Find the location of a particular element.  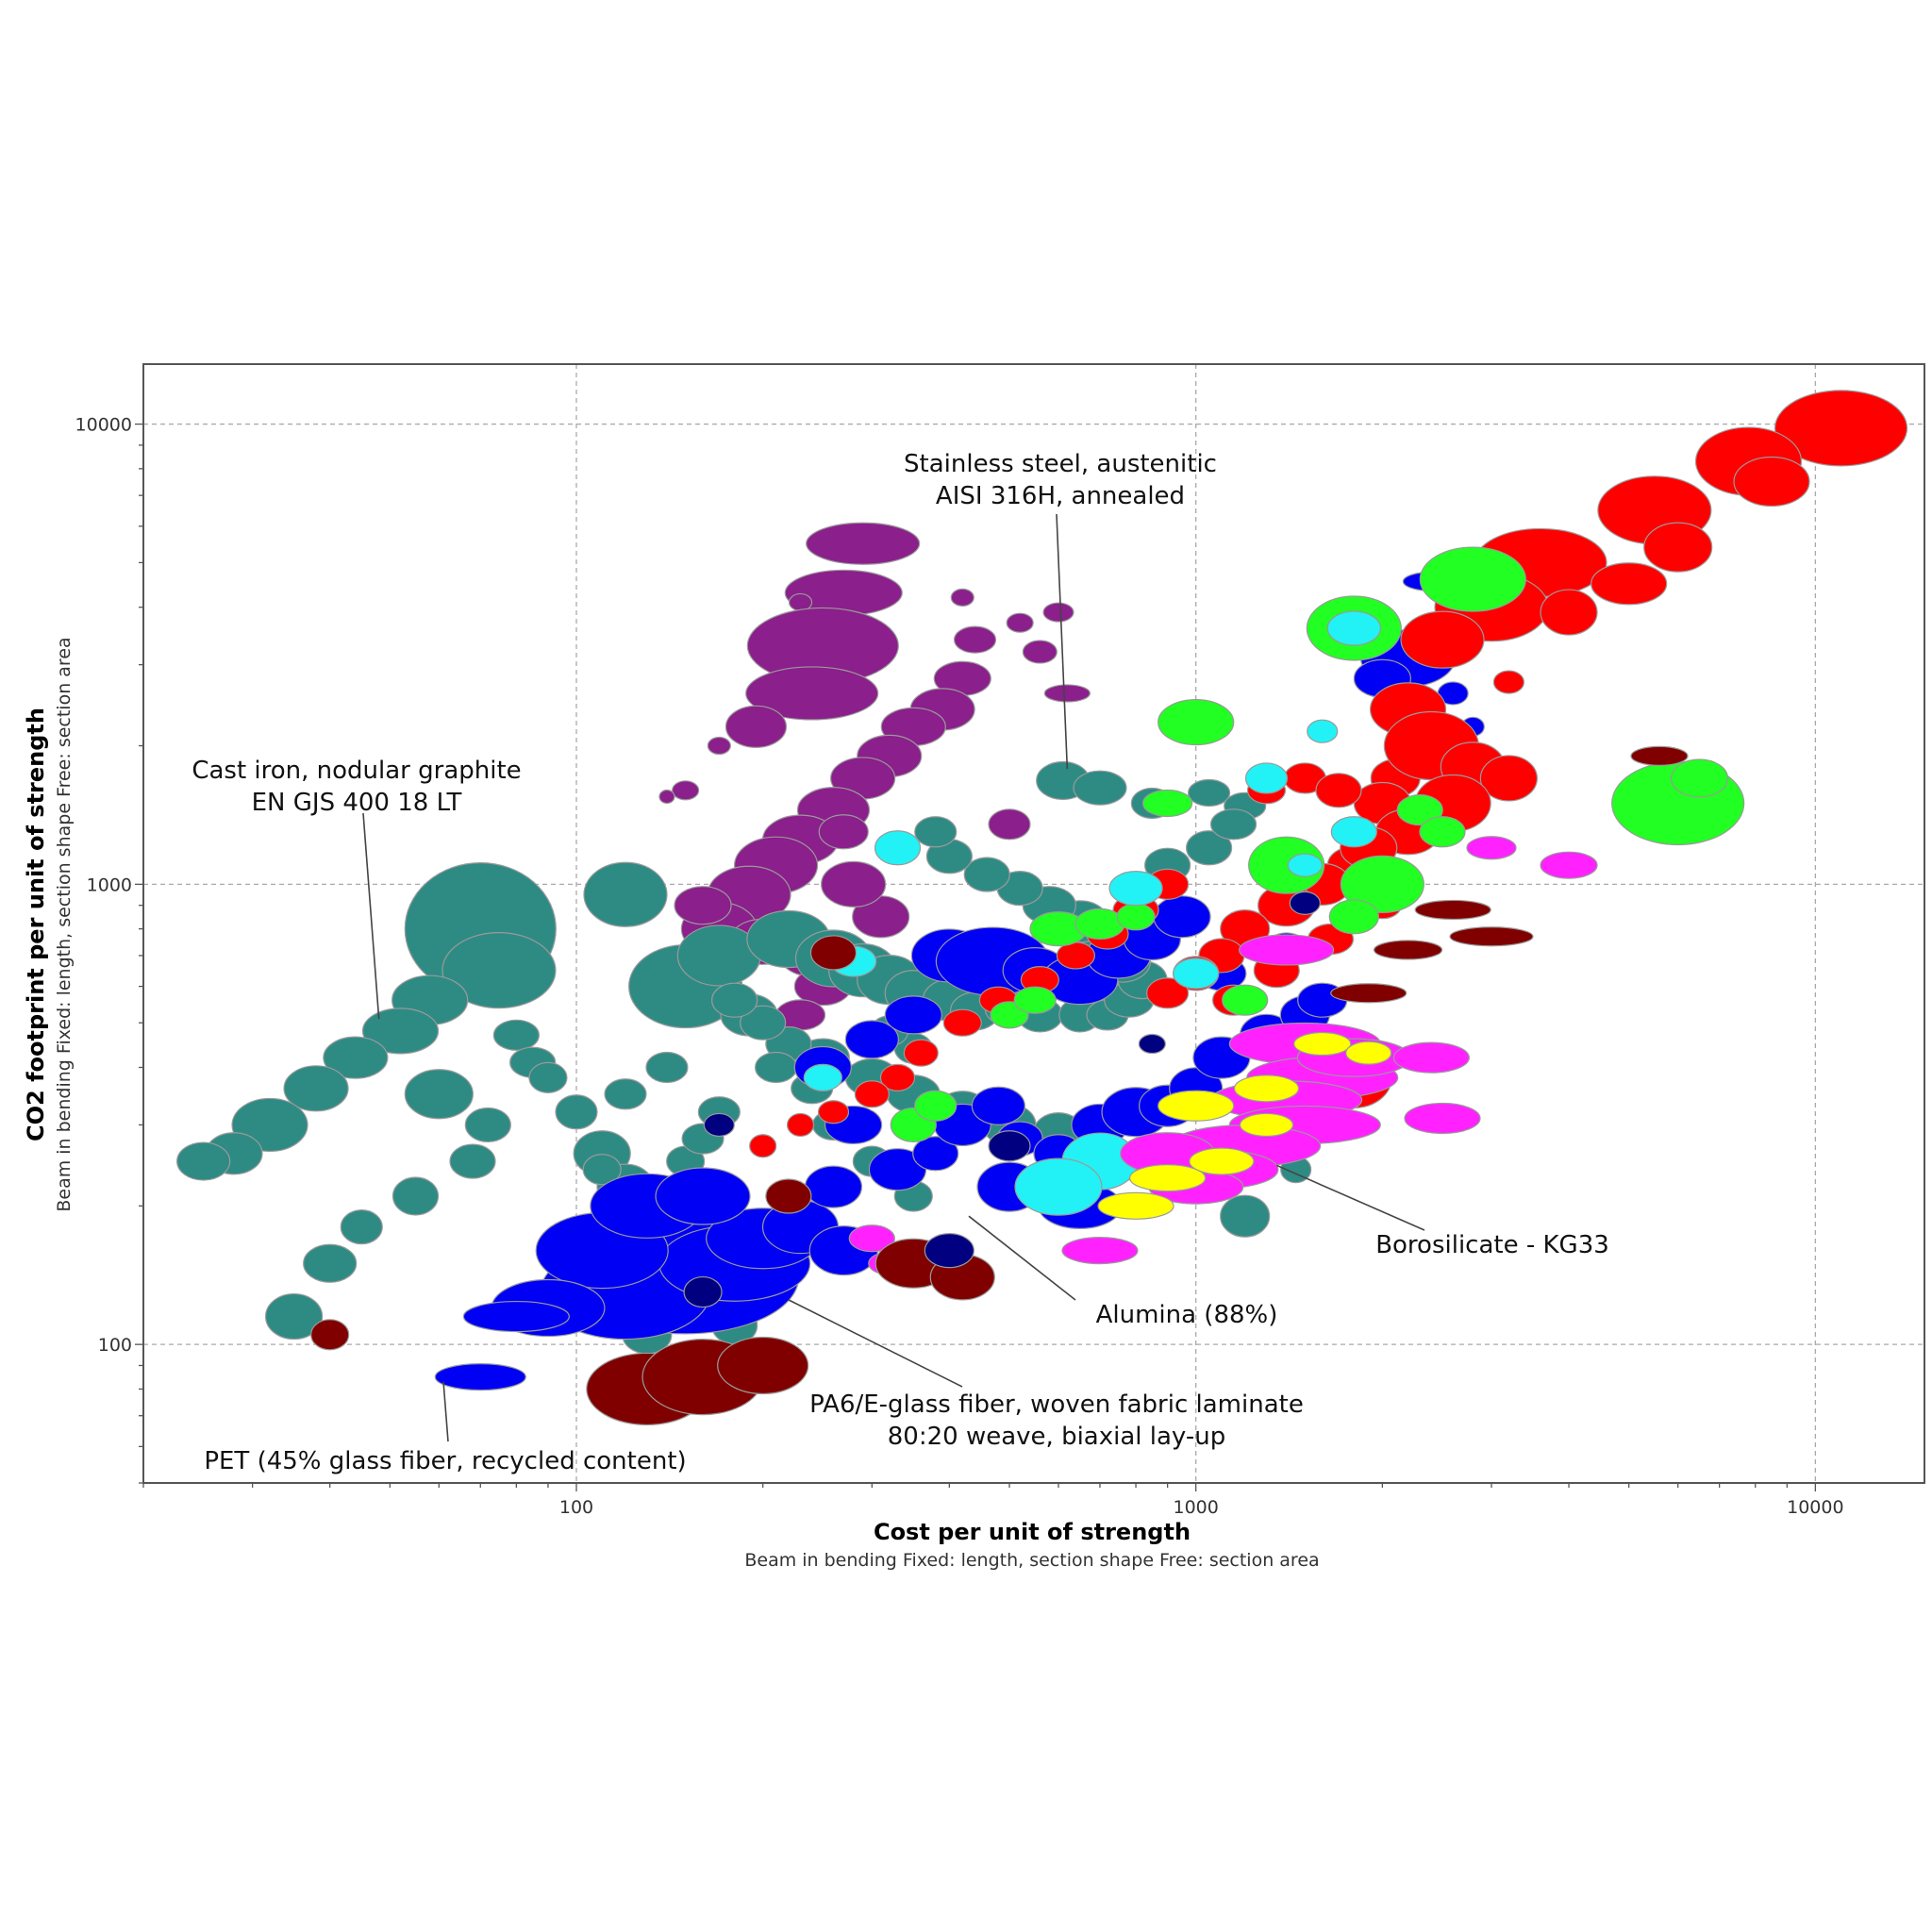

x-tick-label: 100 is located at coordinates (576, 1508).